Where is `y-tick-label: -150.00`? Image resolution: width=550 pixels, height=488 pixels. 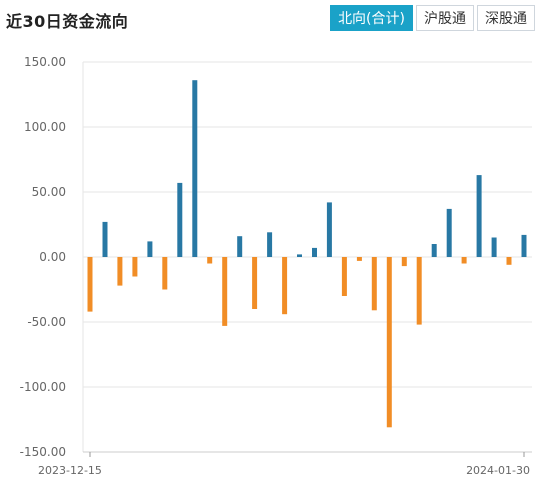 y-tick-label: -150.00 is located at coordinates (43, 452).